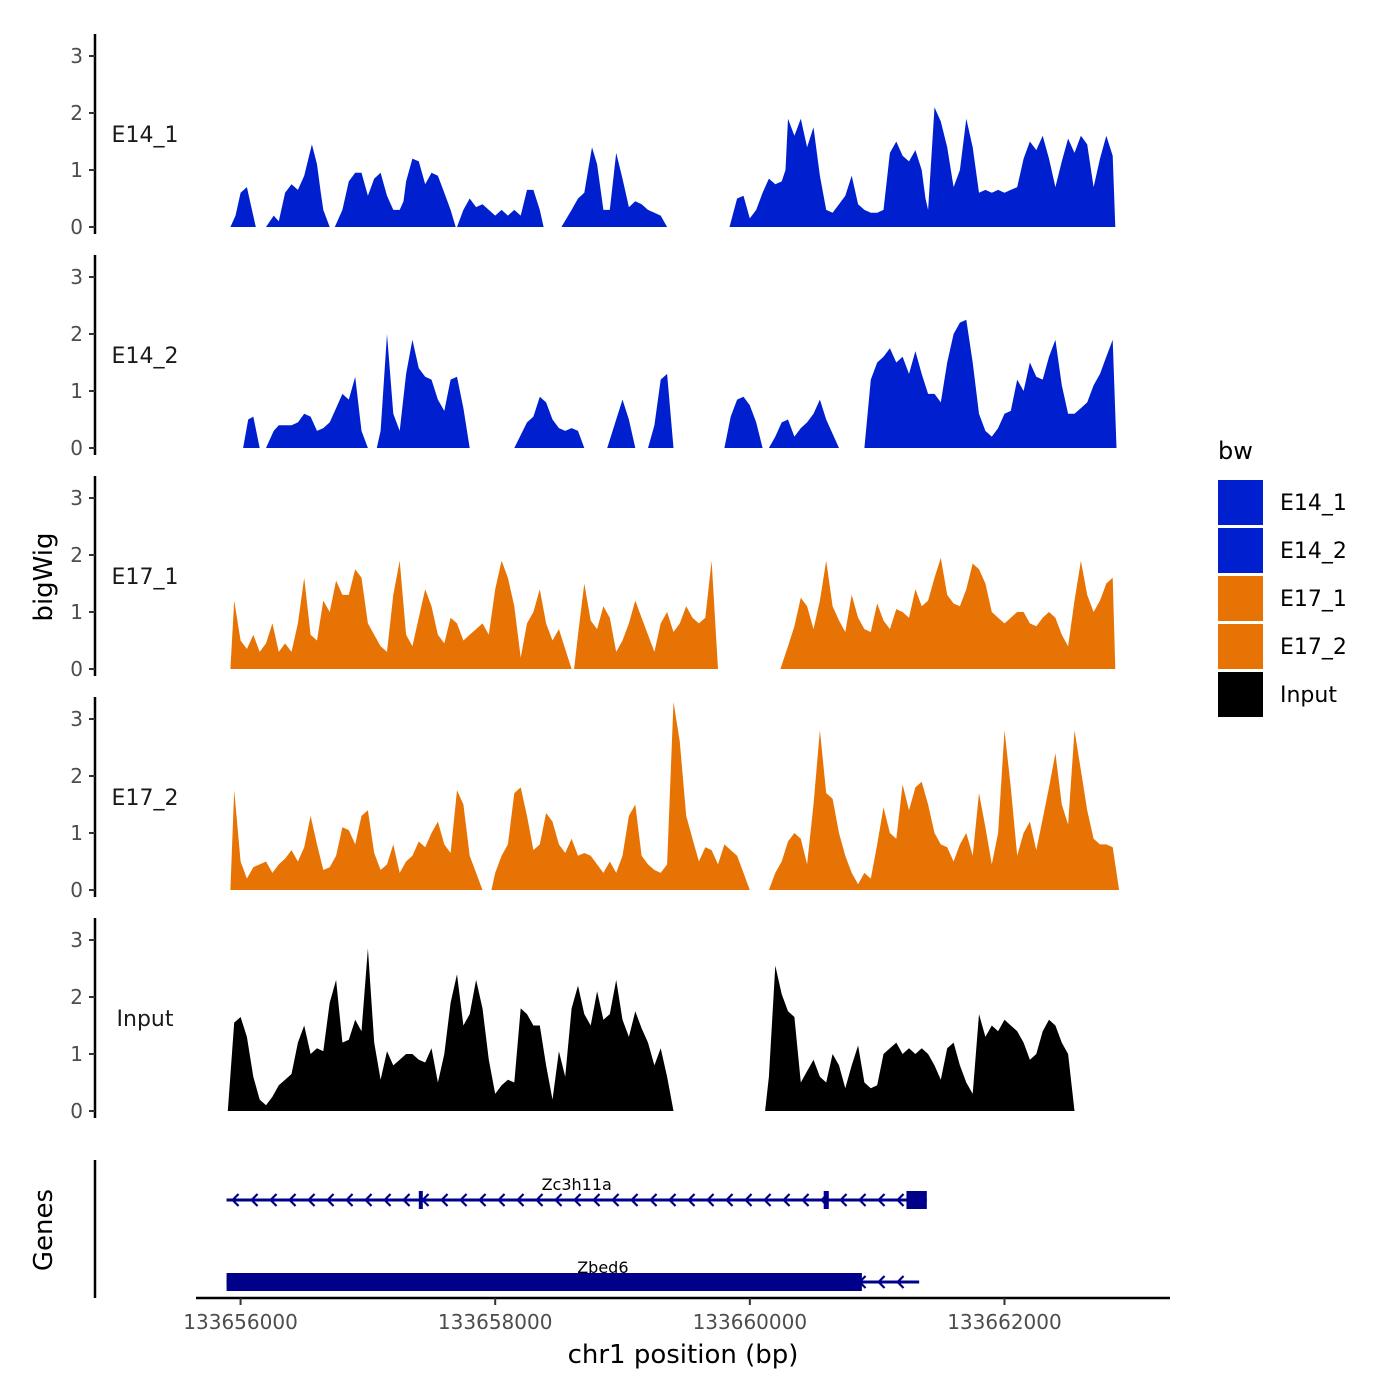  I want to click on track-E17_1: 0 1 2 3 E17_1, so click(593, 578).